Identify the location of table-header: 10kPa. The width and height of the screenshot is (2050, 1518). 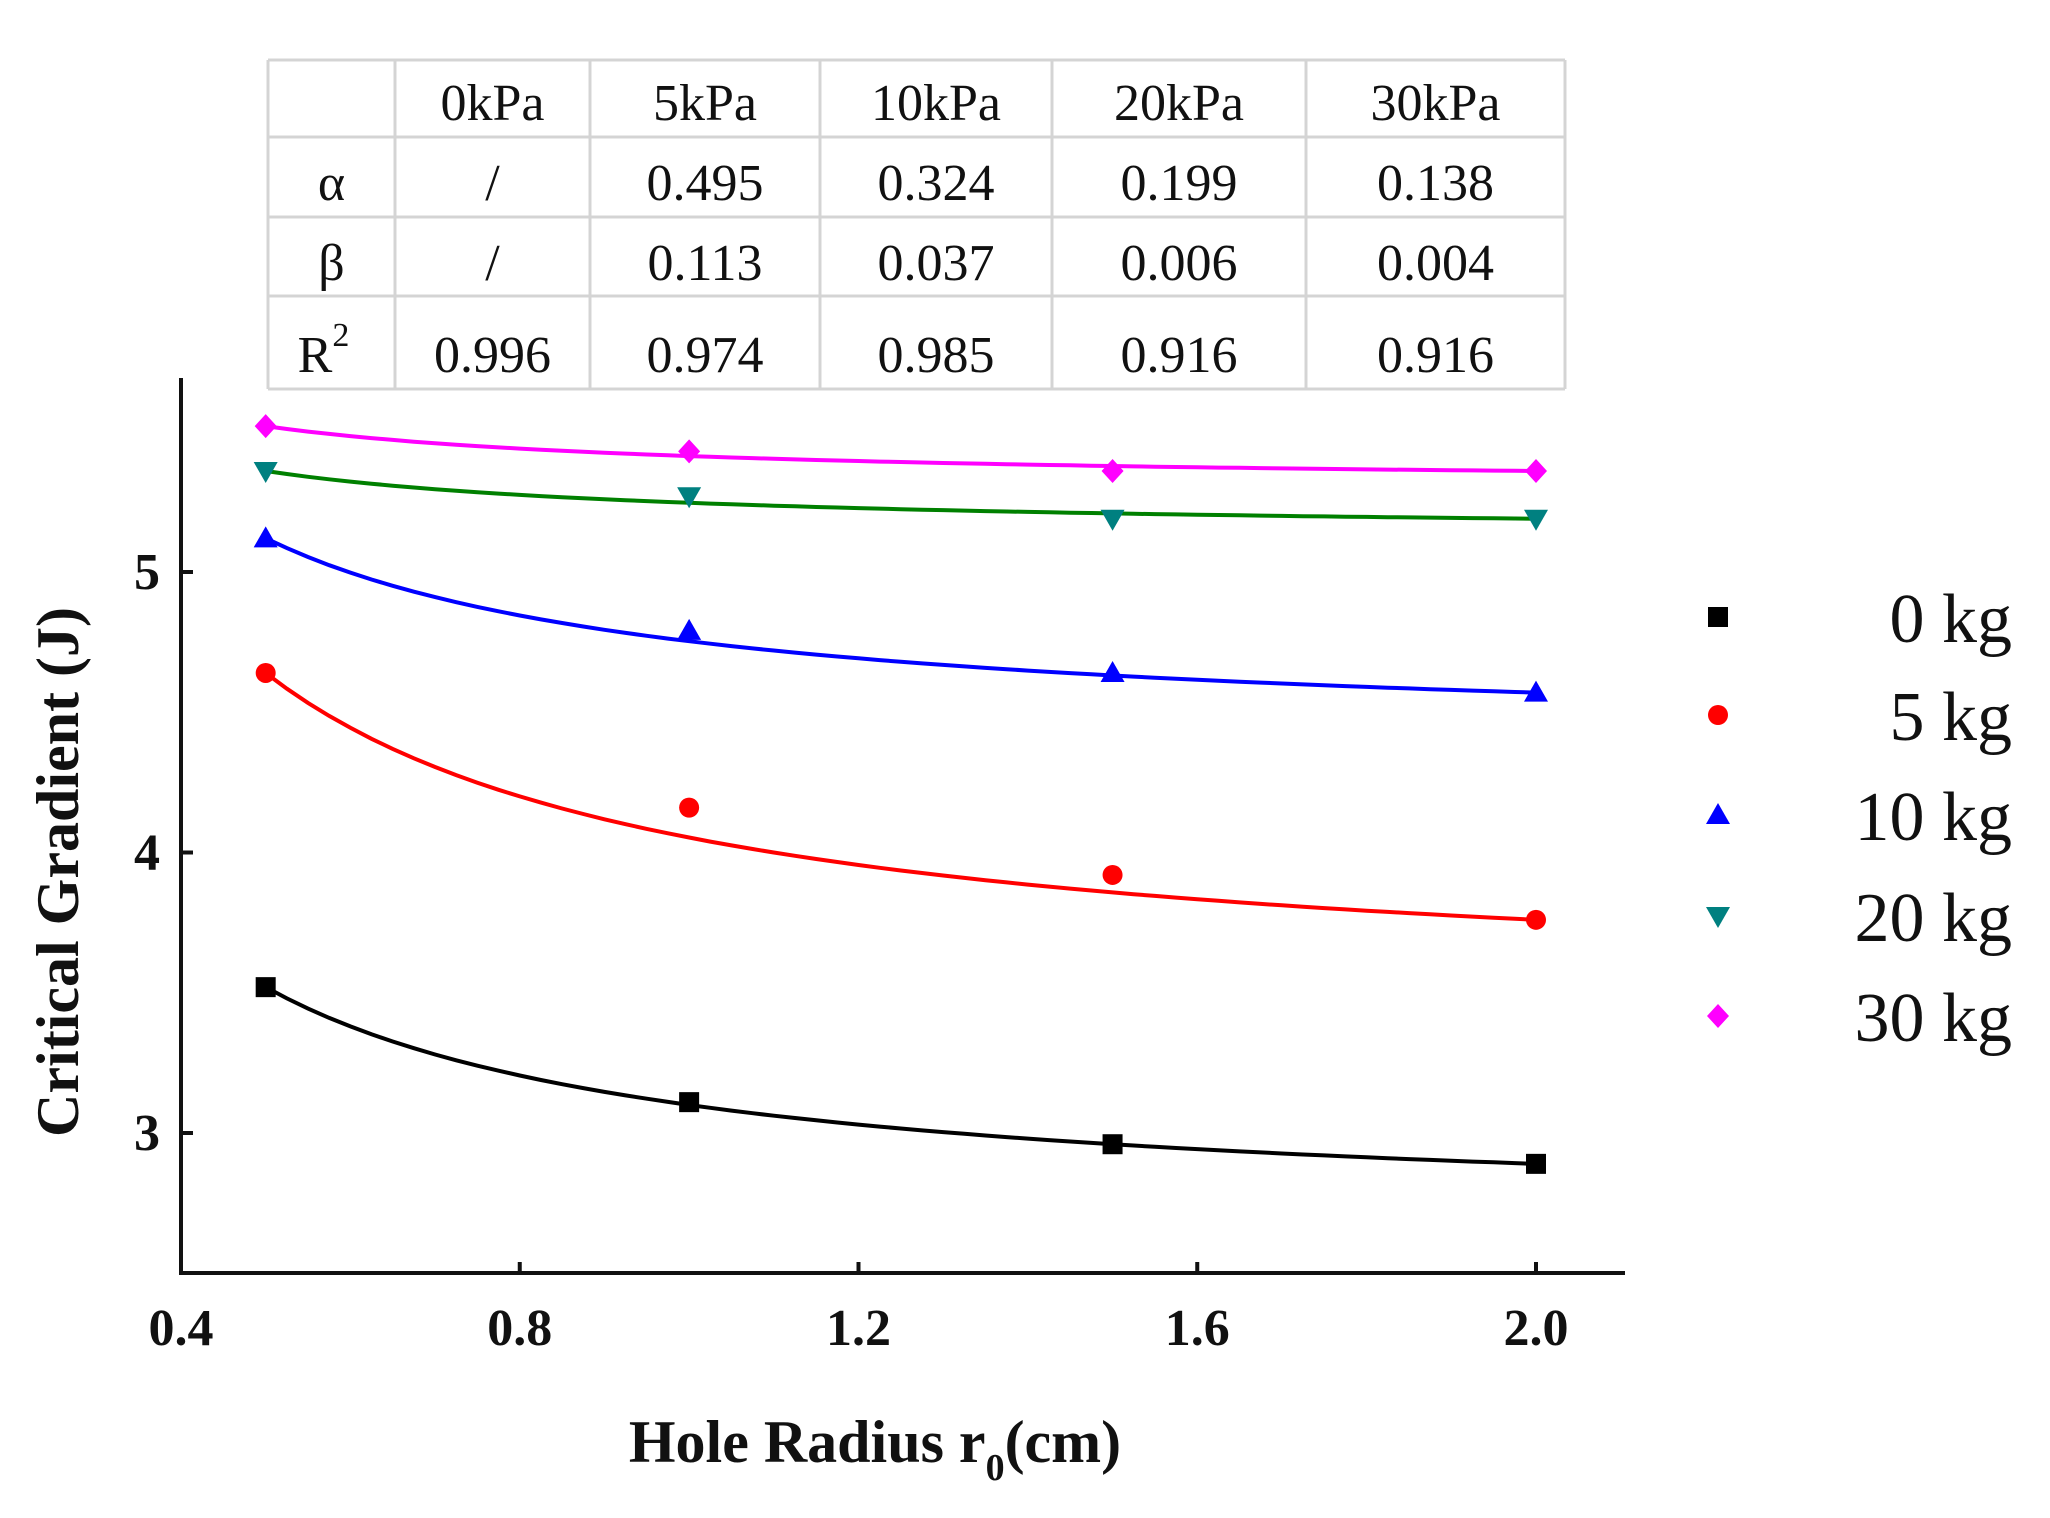
(936, 103).